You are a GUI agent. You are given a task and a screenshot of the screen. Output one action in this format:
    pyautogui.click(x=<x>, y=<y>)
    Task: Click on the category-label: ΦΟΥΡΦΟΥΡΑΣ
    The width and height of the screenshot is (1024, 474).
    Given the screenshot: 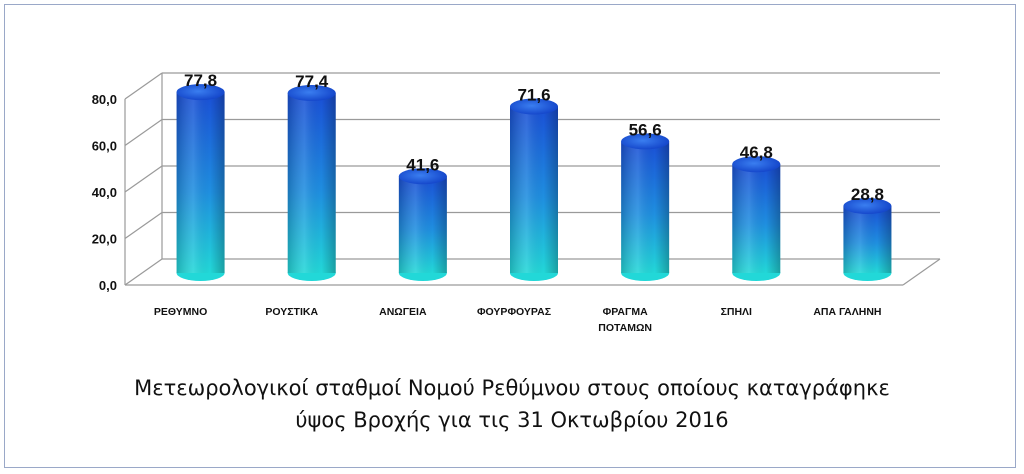 What is the action you would take?
    pyautogui.click(x=514, y=312)
    